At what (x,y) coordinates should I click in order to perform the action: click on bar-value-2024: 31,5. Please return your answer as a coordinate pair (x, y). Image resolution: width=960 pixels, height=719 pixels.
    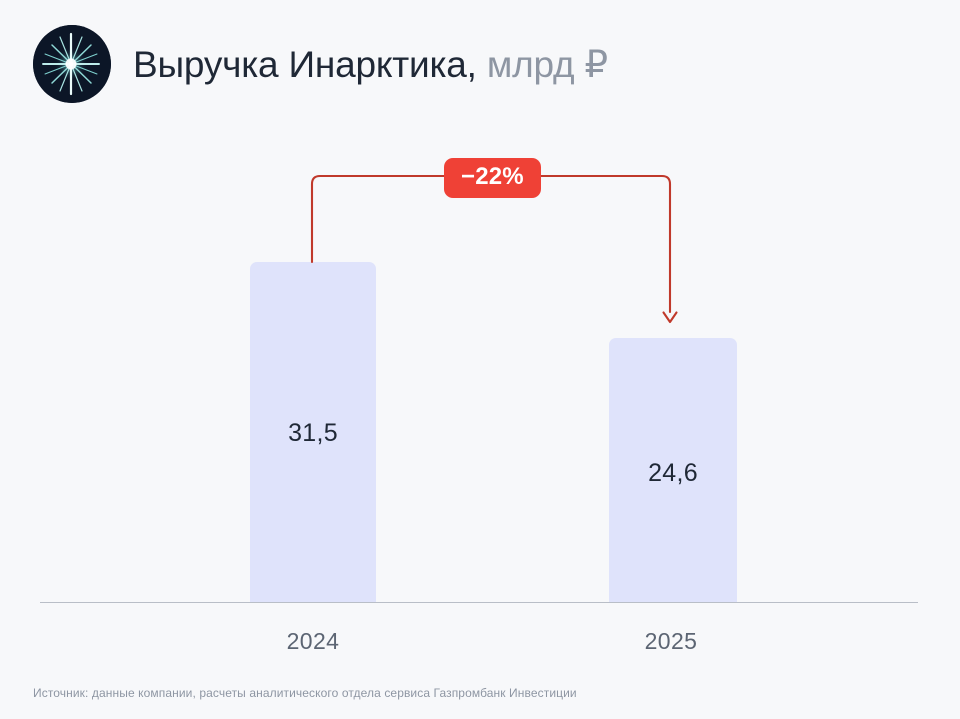
    Looking at the image, I should click on (313, 433).